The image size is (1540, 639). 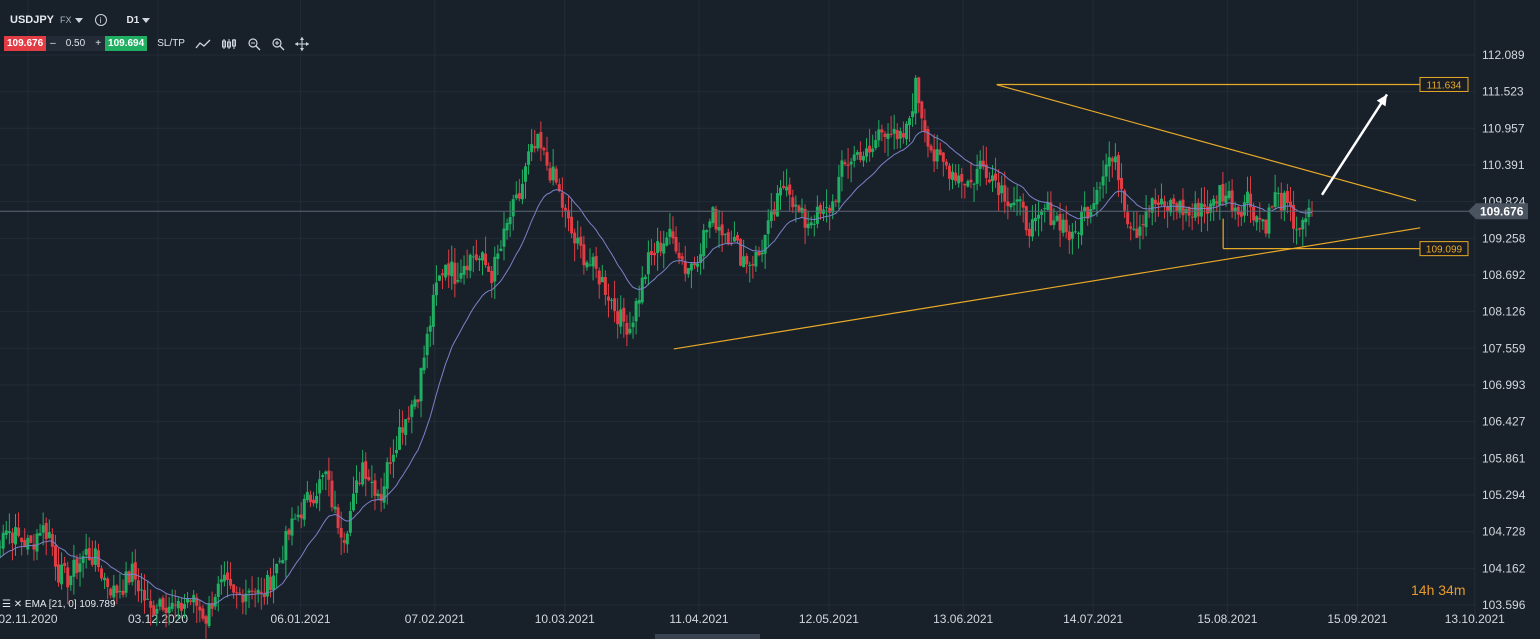 I want to click on market-dropdown: FX, so click(x=71, y=20).